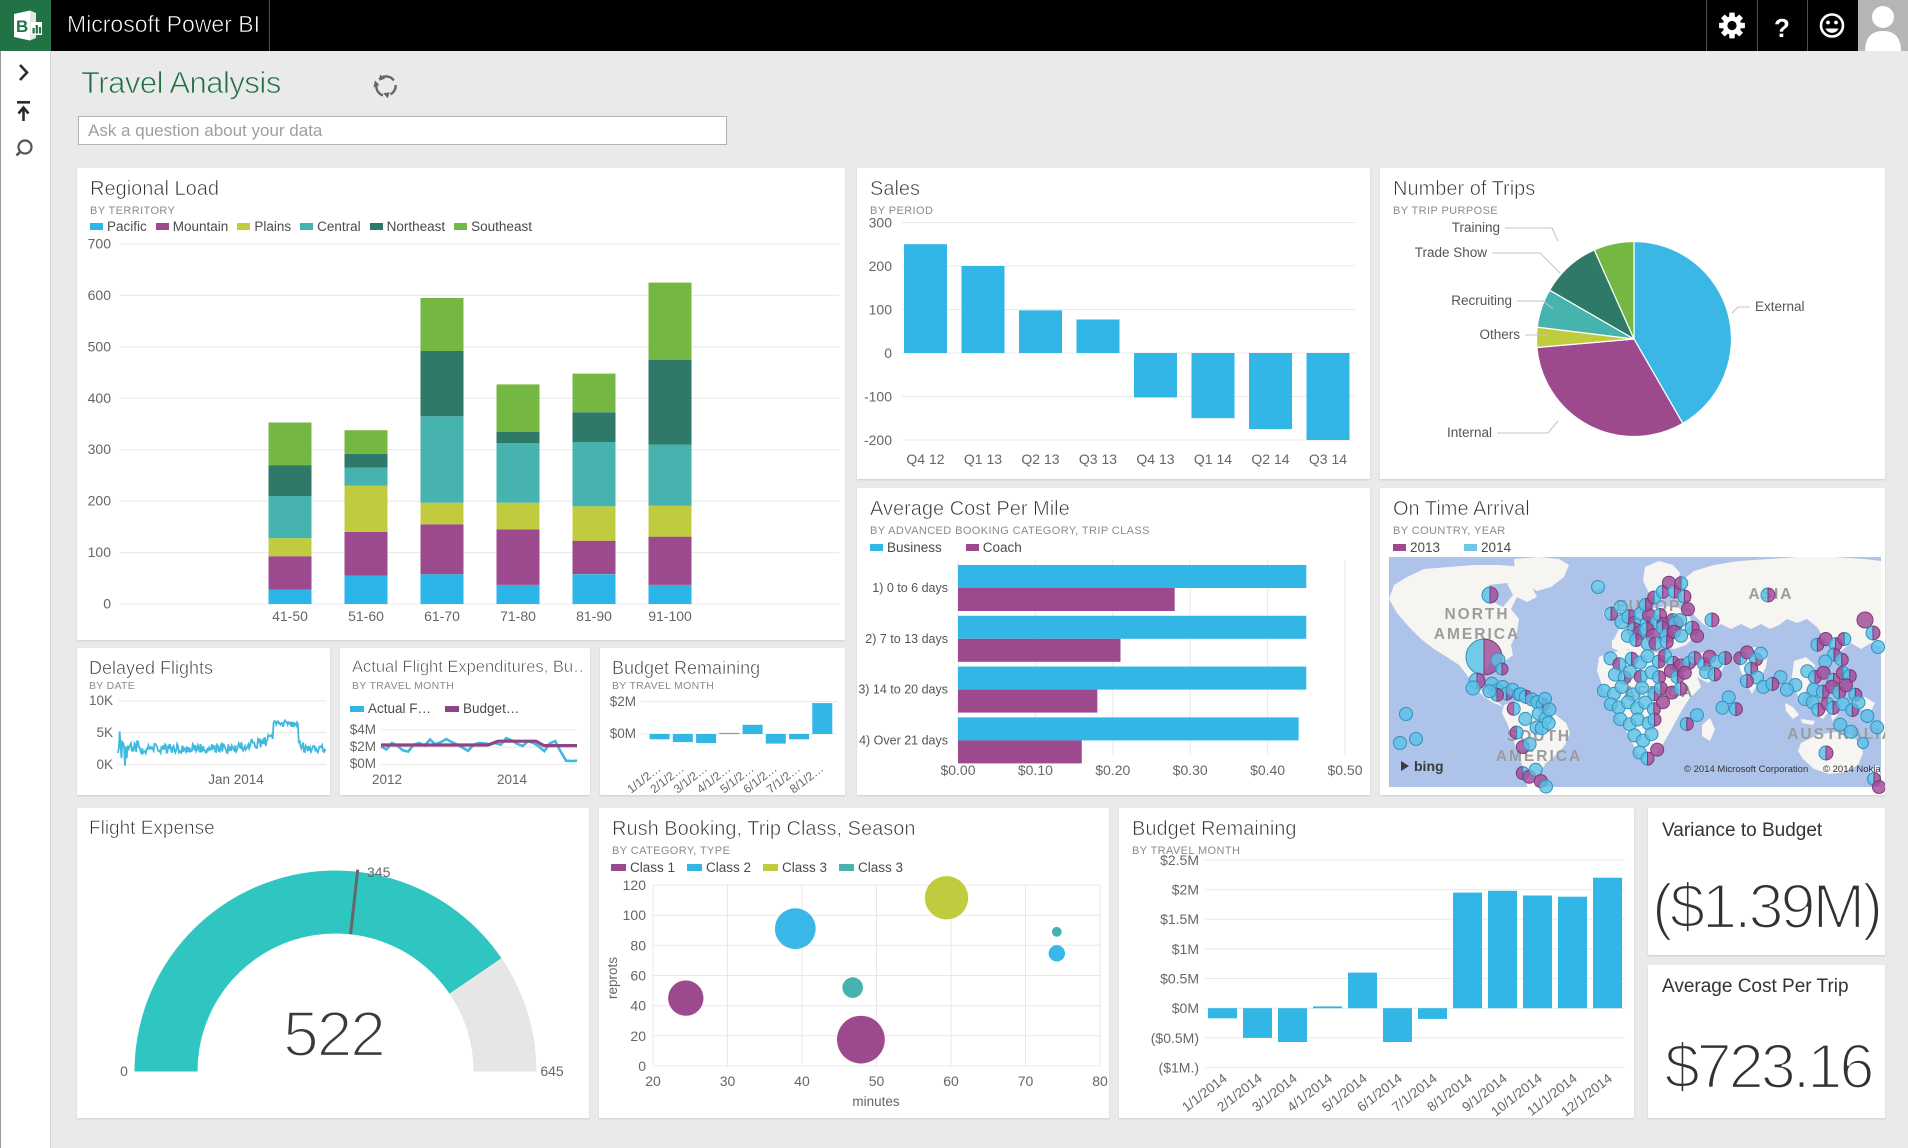 This screenshot has width=1908, height=1148. Describe the element at coordinates (1476, 227) in the screenshot. I see `svg-text: Training` at that location.